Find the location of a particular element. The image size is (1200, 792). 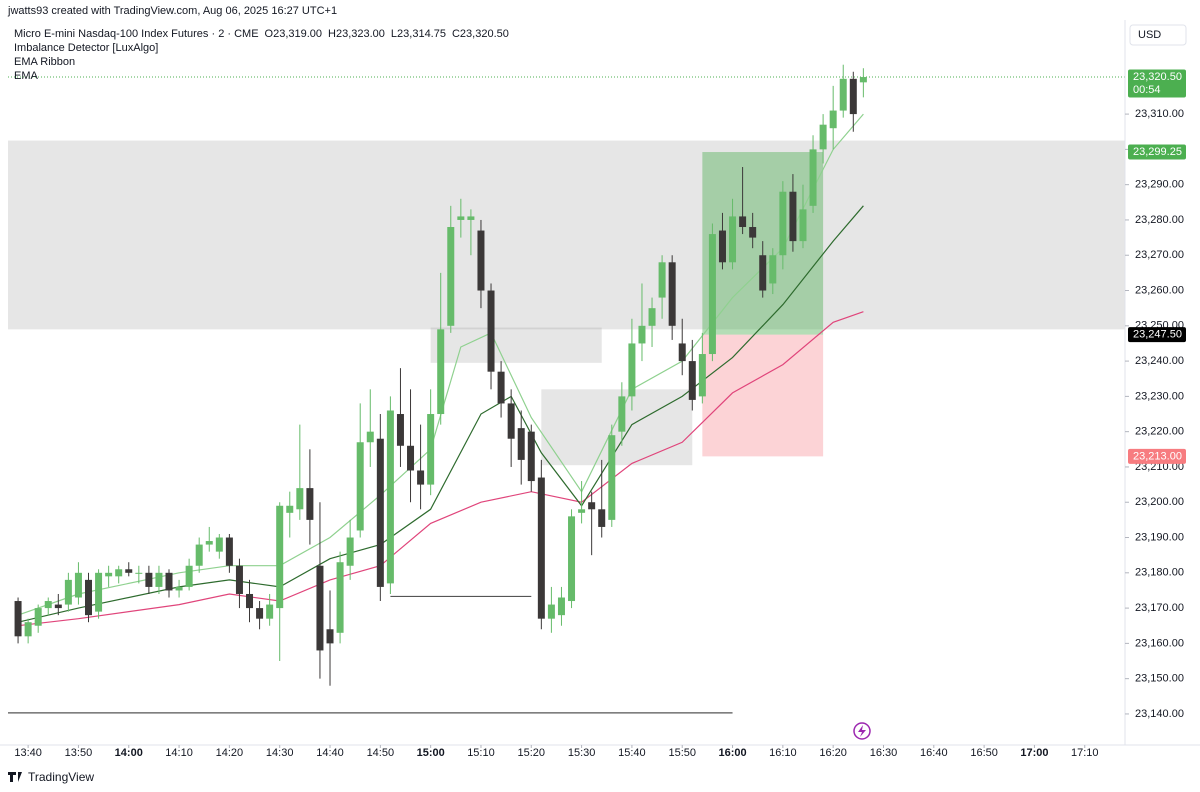

x-tick-label: 16:00 is located at coordinates (732, 753).